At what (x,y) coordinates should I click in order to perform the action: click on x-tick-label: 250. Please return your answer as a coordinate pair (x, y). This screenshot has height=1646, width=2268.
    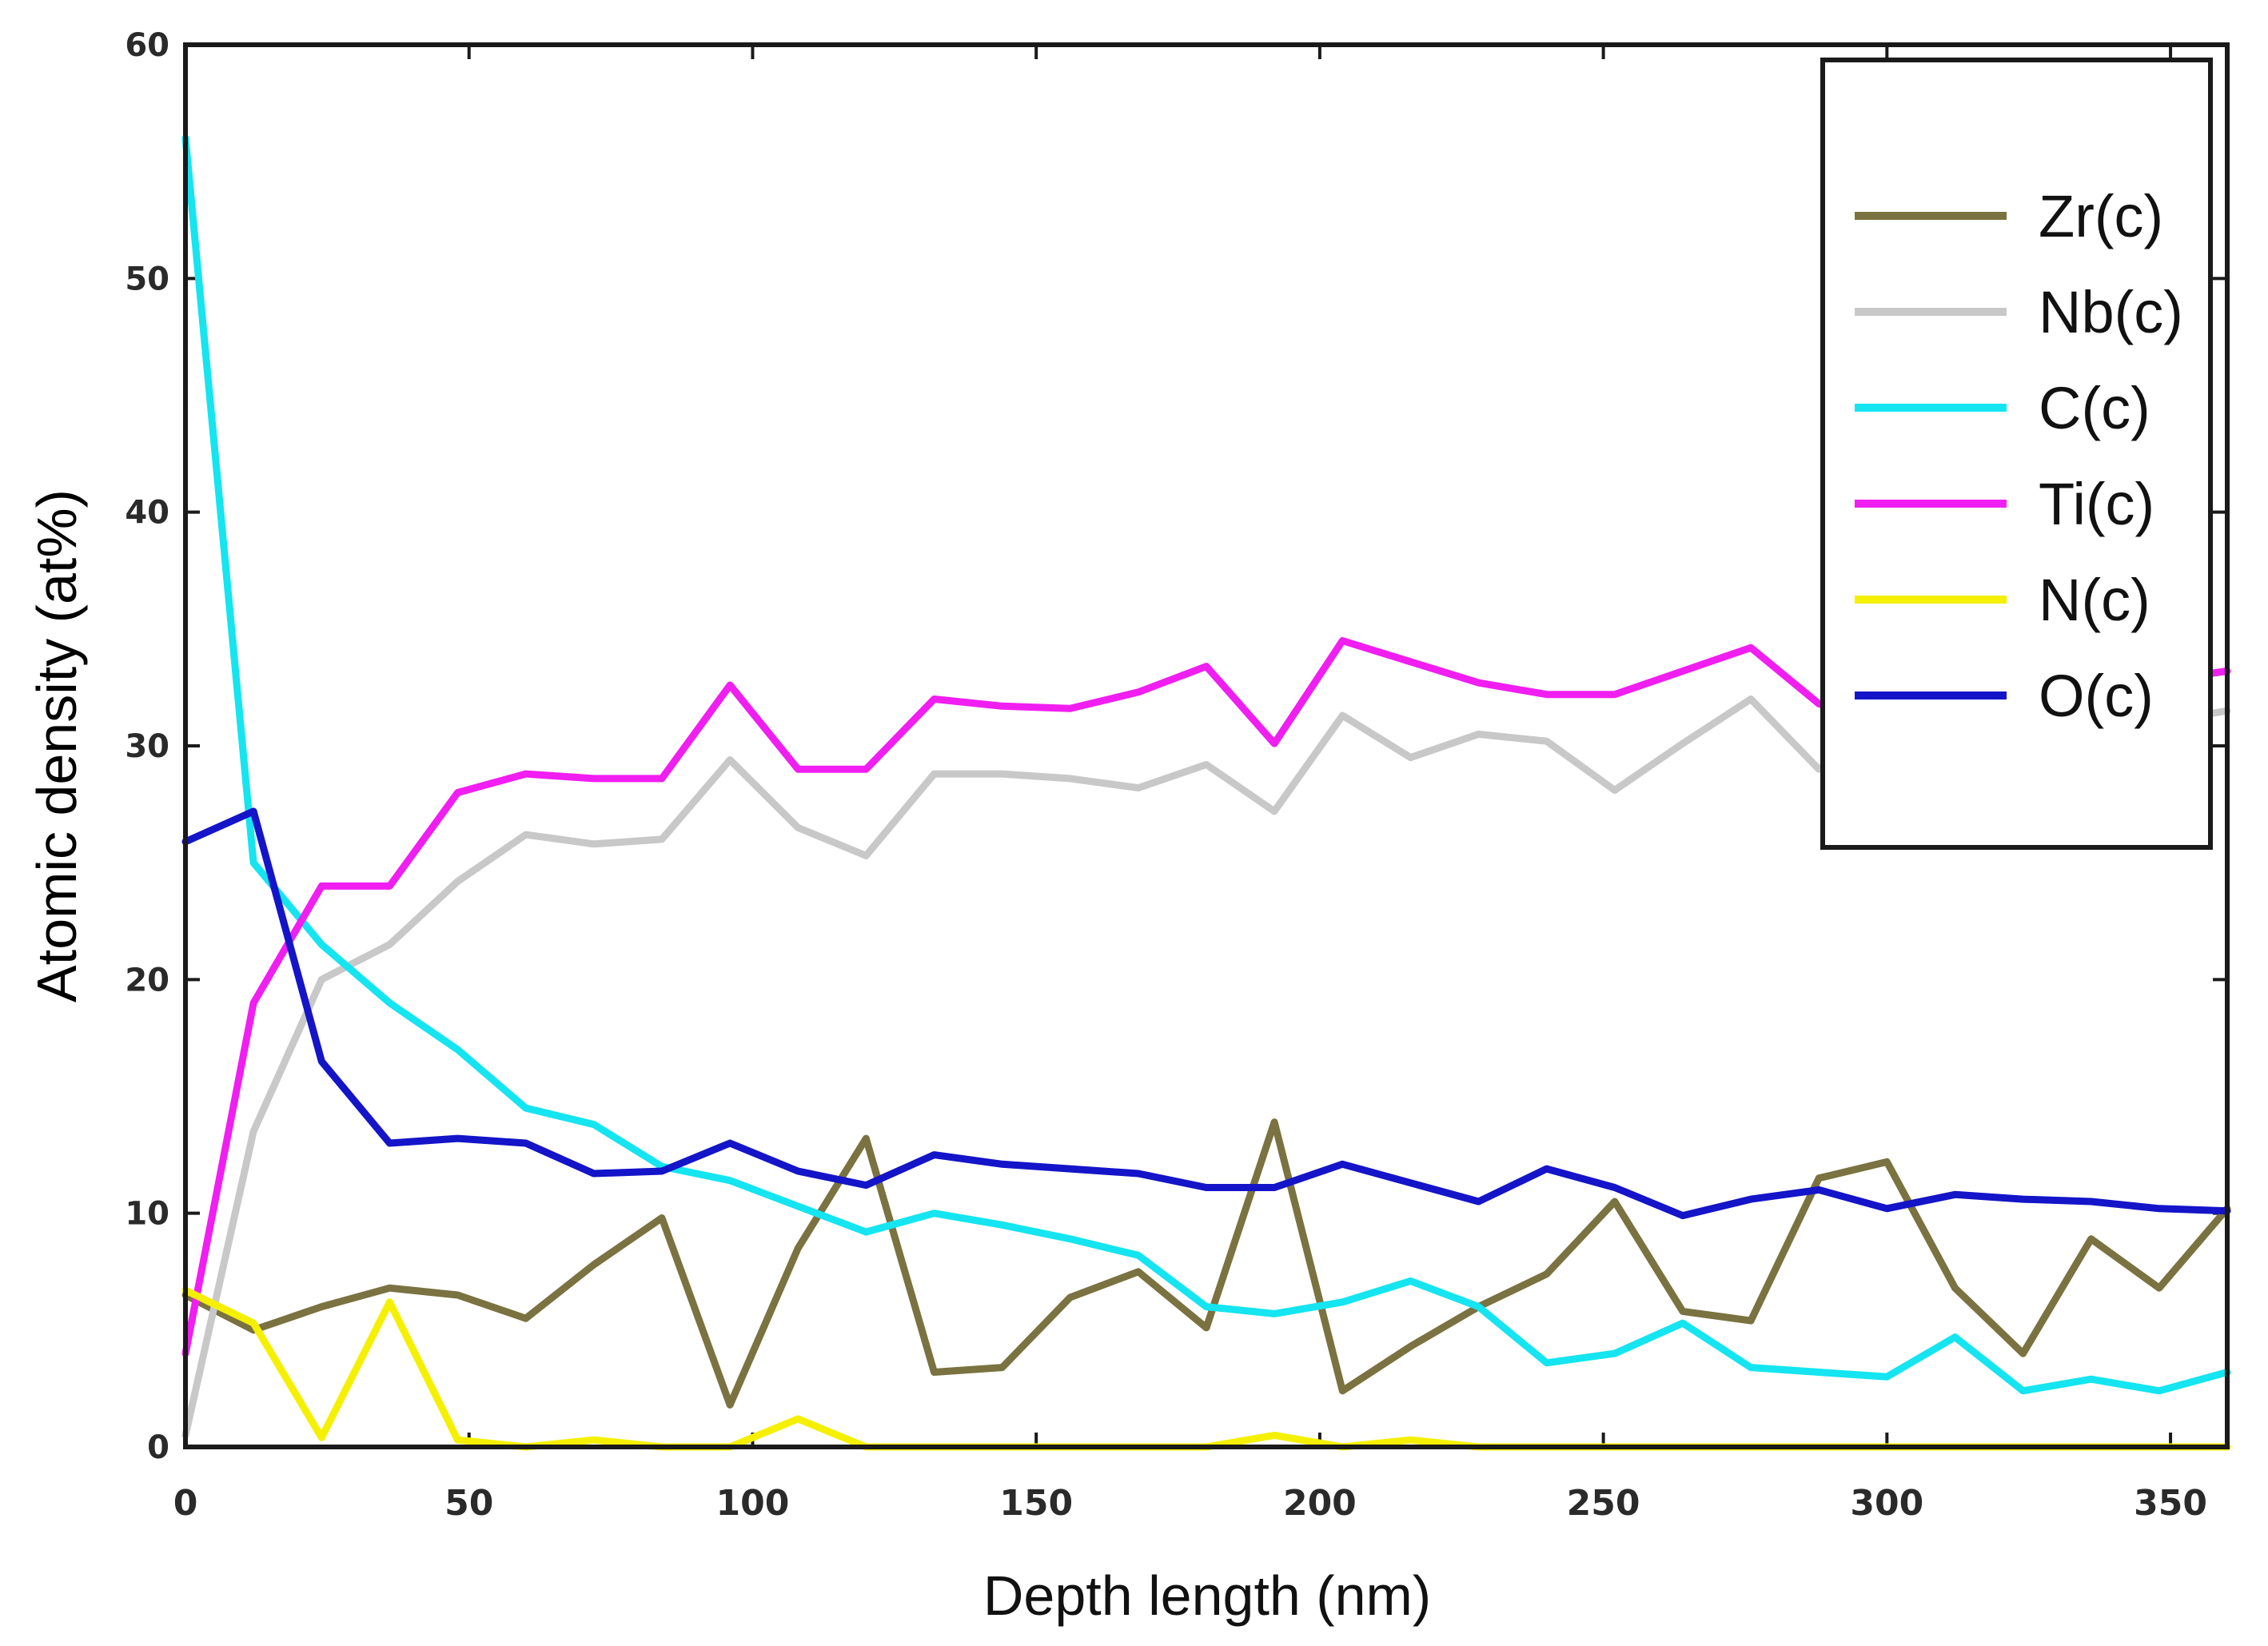
    Looking at the image, I should click on (1603, 1503).